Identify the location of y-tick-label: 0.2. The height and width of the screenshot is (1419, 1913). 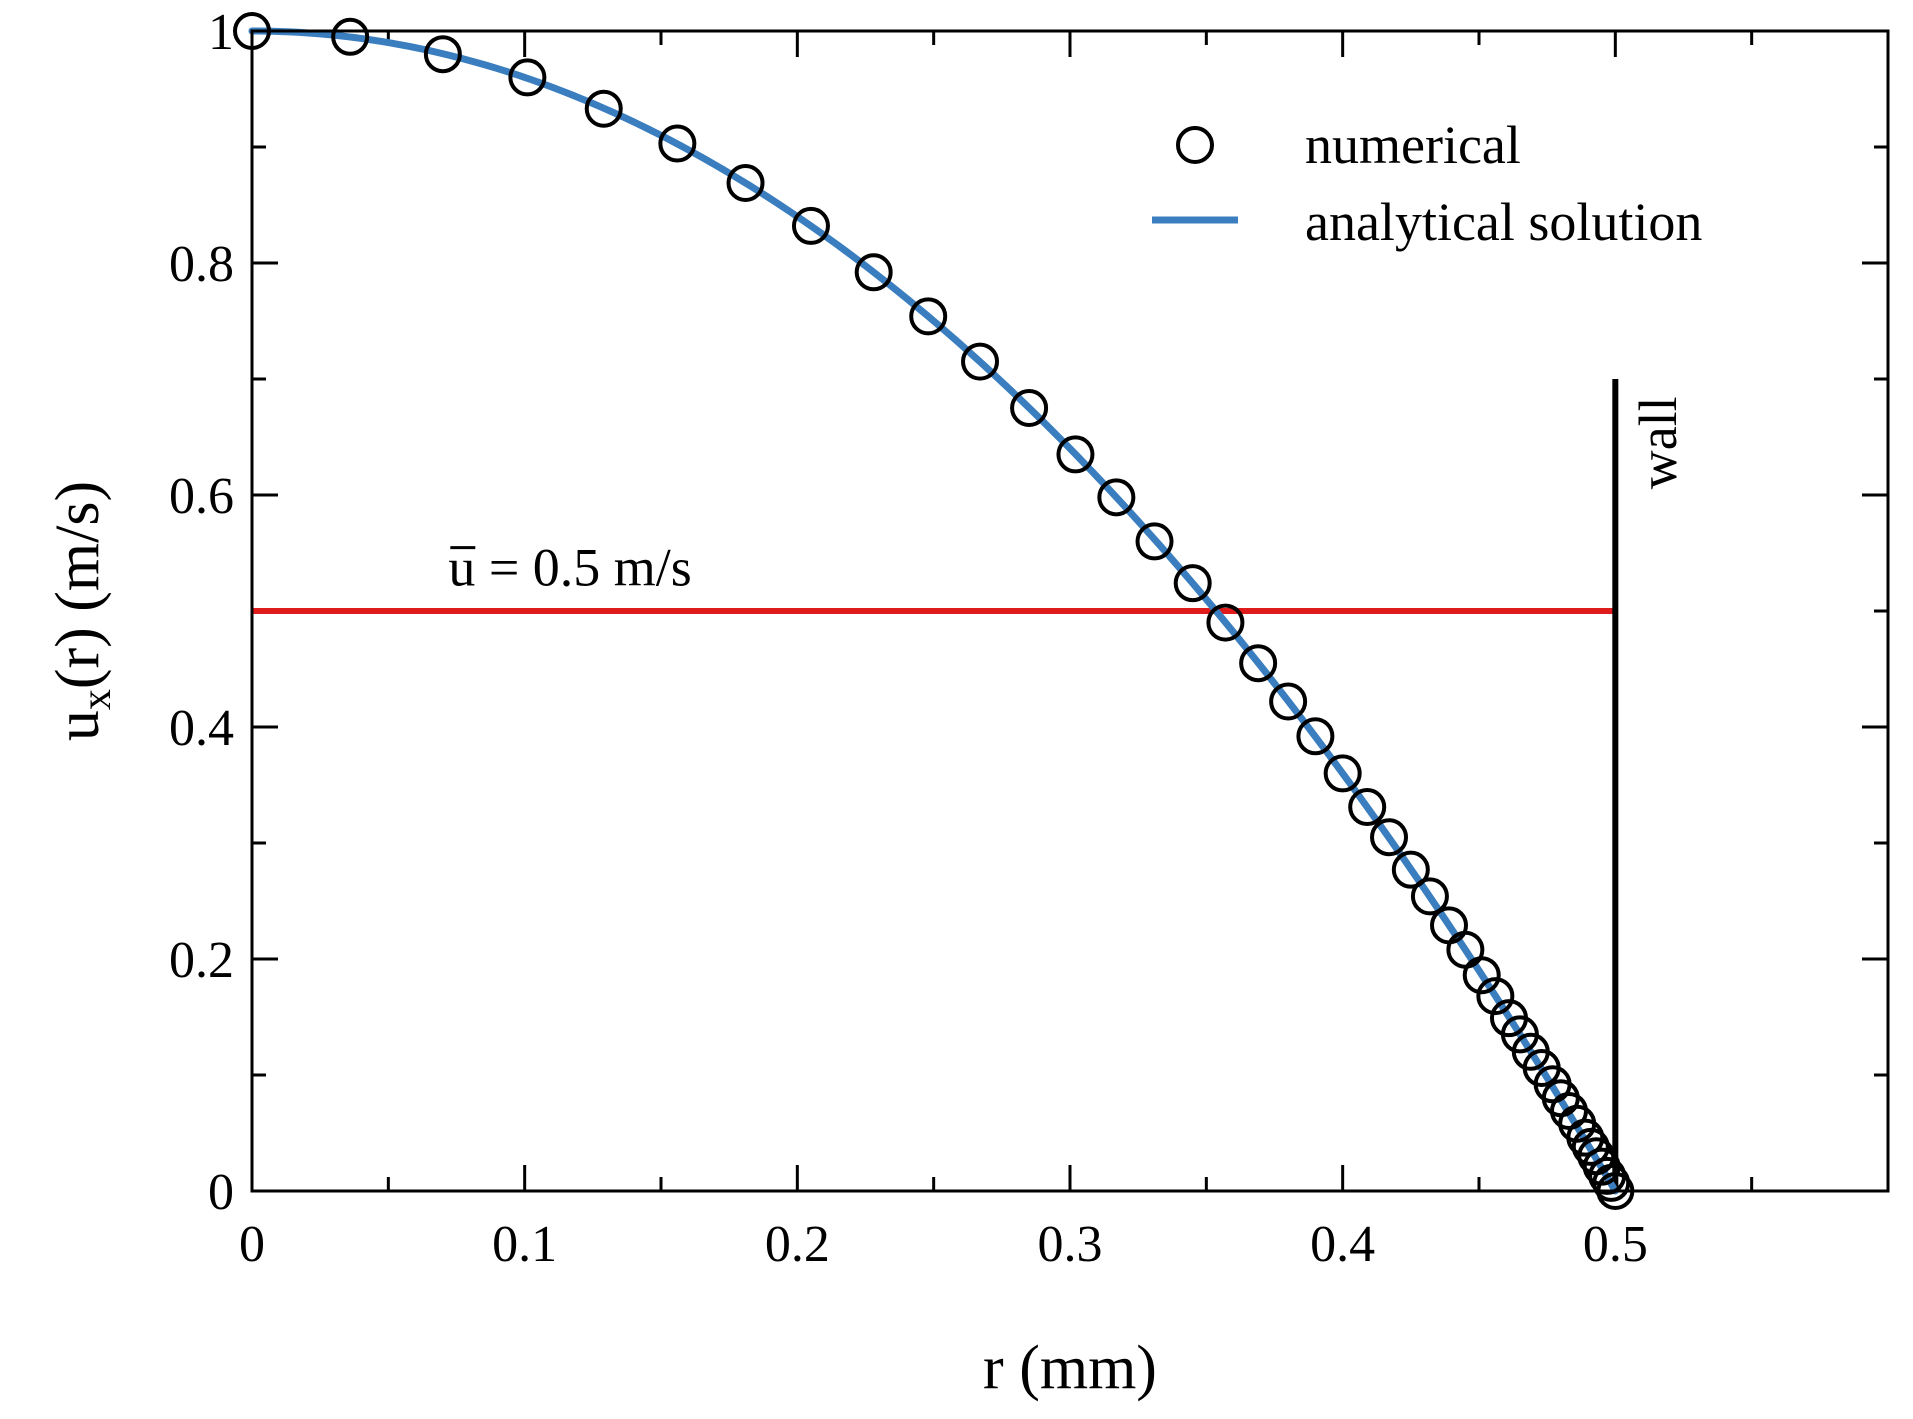
(201, 960).